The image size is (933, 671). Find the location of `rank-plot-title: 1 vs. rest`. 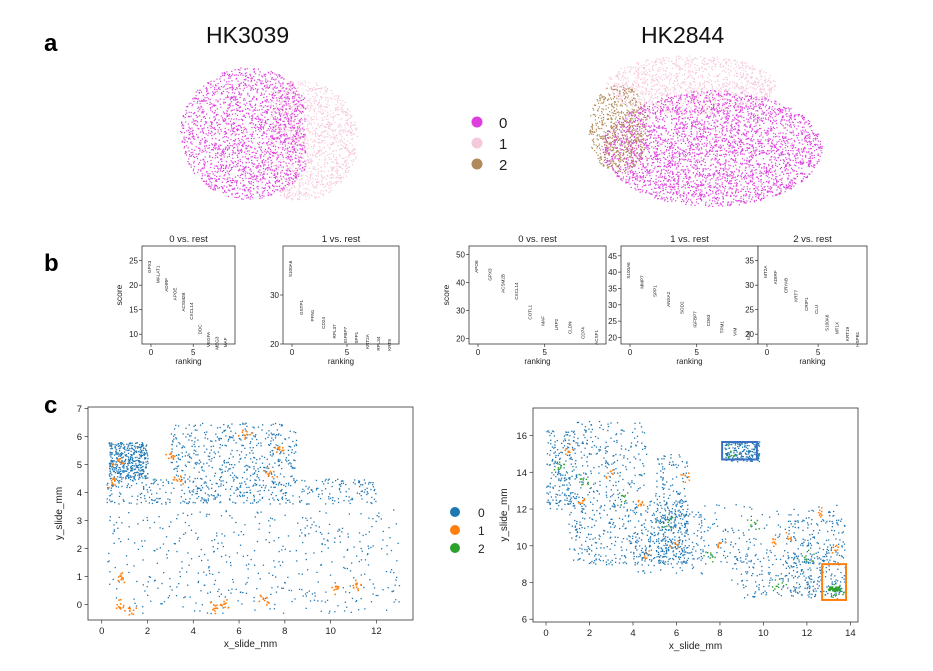

rank-plot-title: 1 vs. rest is located at coordinates (689, 239).